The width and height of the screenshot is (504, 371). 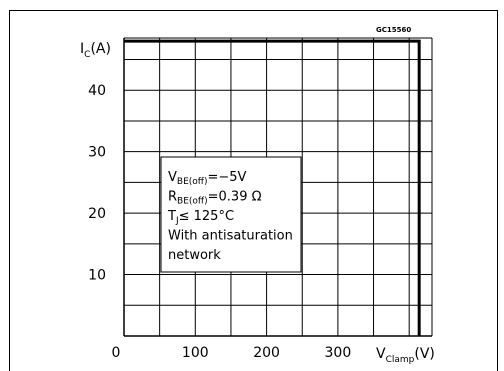 I want to click on x-axis-label: VClamp(V), so click(x=405, y=355).